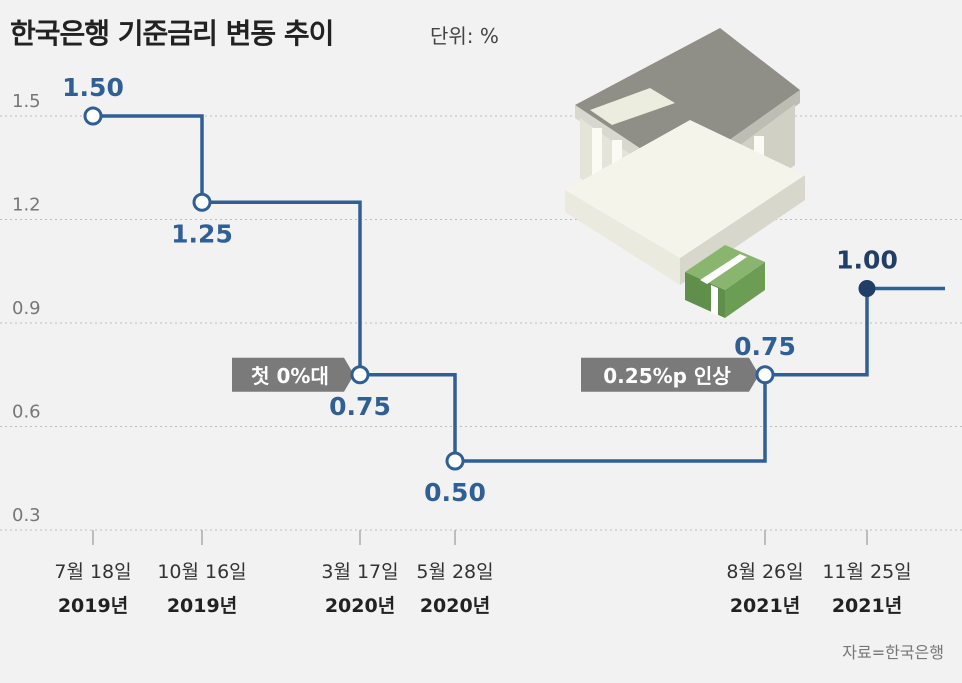  I want to click on y-tick-label: 0.6, so click(26, 412).